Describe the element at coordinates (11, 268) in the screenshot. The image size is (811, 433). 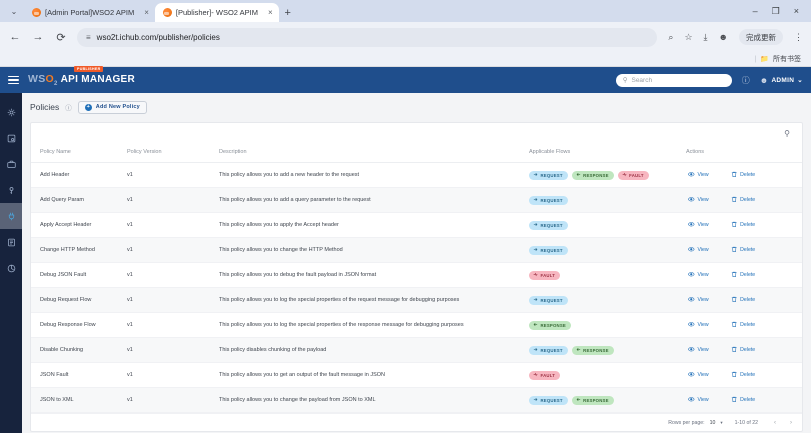
I see `sidebar-item-analytics` at that location.